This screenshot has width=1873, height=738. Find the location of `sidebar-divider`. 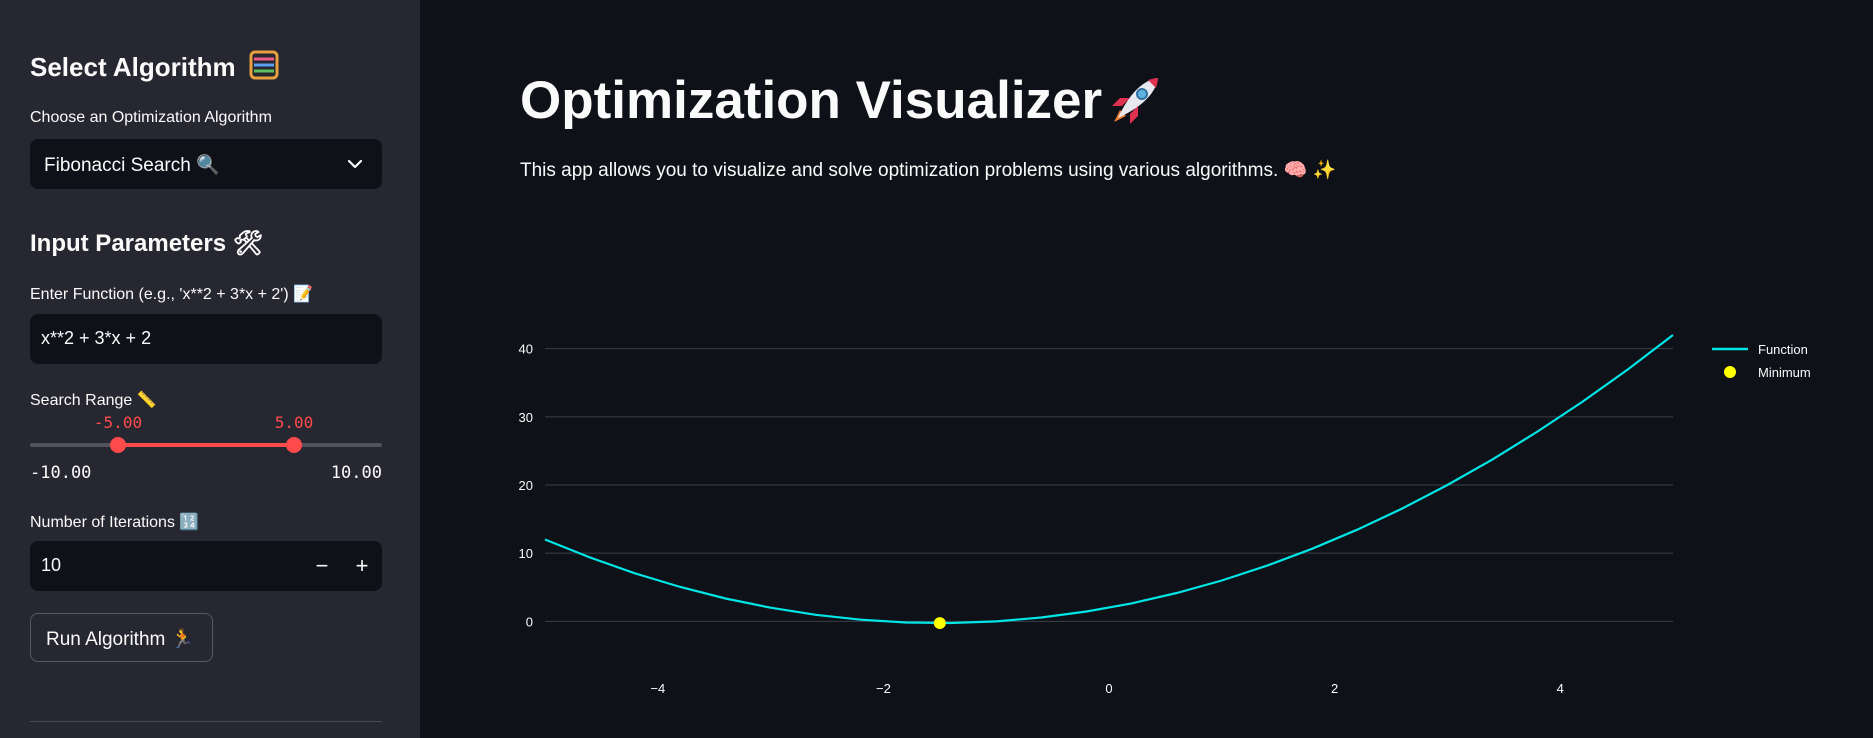

sidebar-divider is located at coordinates (206, 721).